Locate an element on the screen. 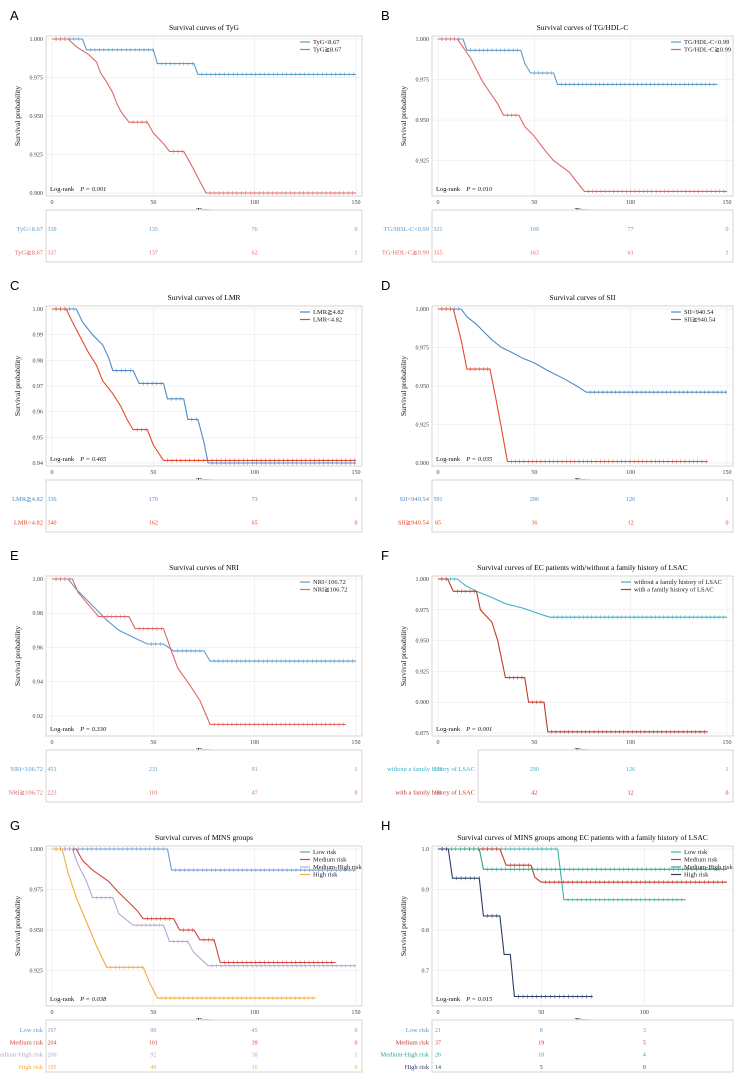 This screenshot has height=1080, width=742. legend-entry: NRI≧106.72 is located at coordinates (330, 590).